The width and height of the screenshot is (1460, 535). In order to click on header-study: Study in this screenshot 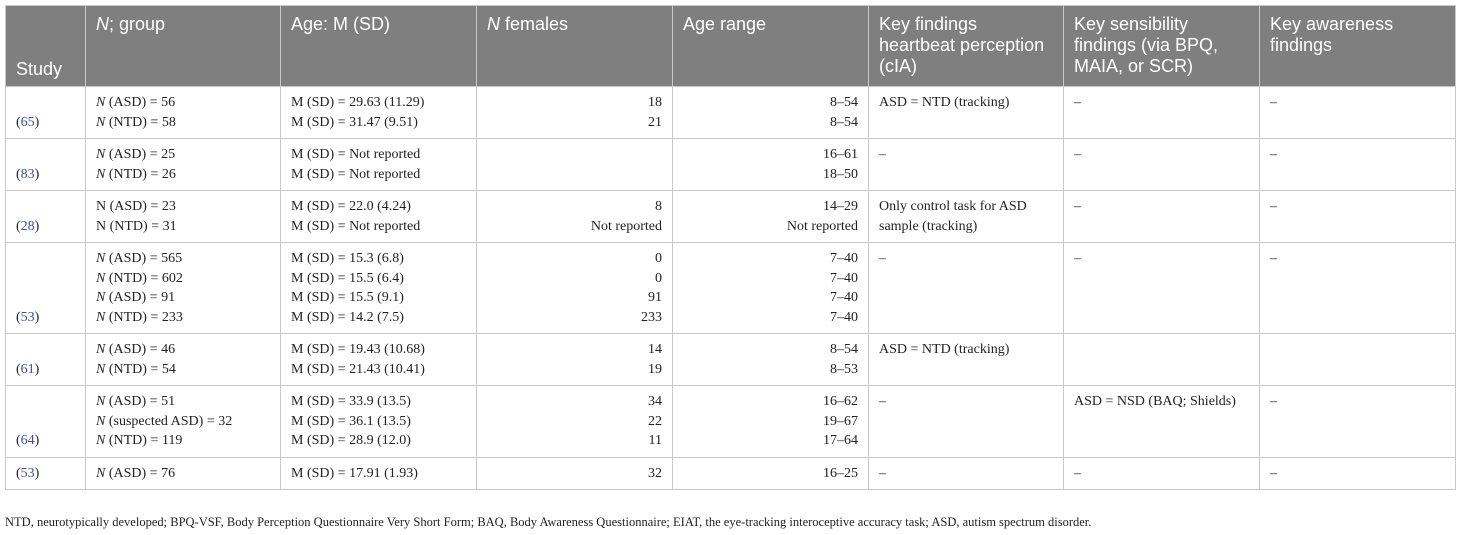, I will do `click(45, 46)`.